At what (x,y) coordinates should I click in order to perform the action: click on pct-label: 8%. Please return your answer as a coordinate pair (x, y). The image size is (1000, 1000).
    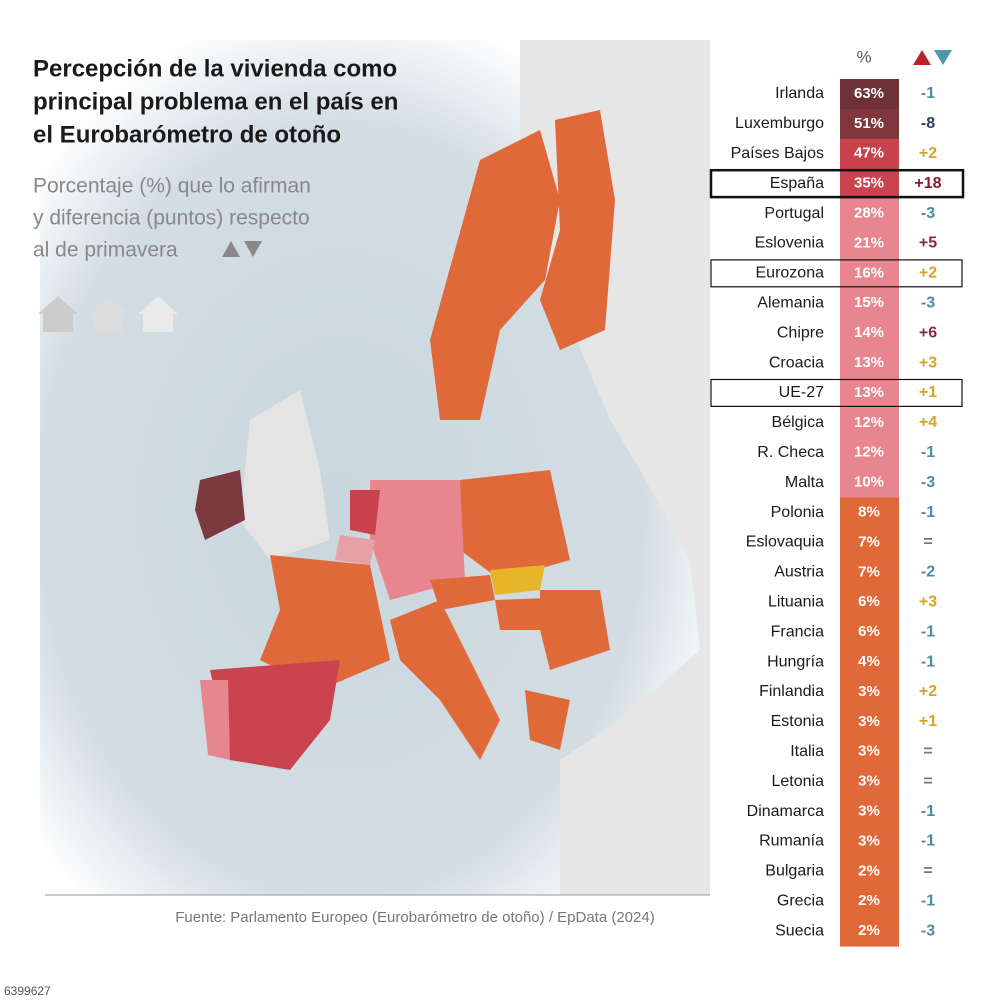
    Looking at the image, I should click on (869, 512).